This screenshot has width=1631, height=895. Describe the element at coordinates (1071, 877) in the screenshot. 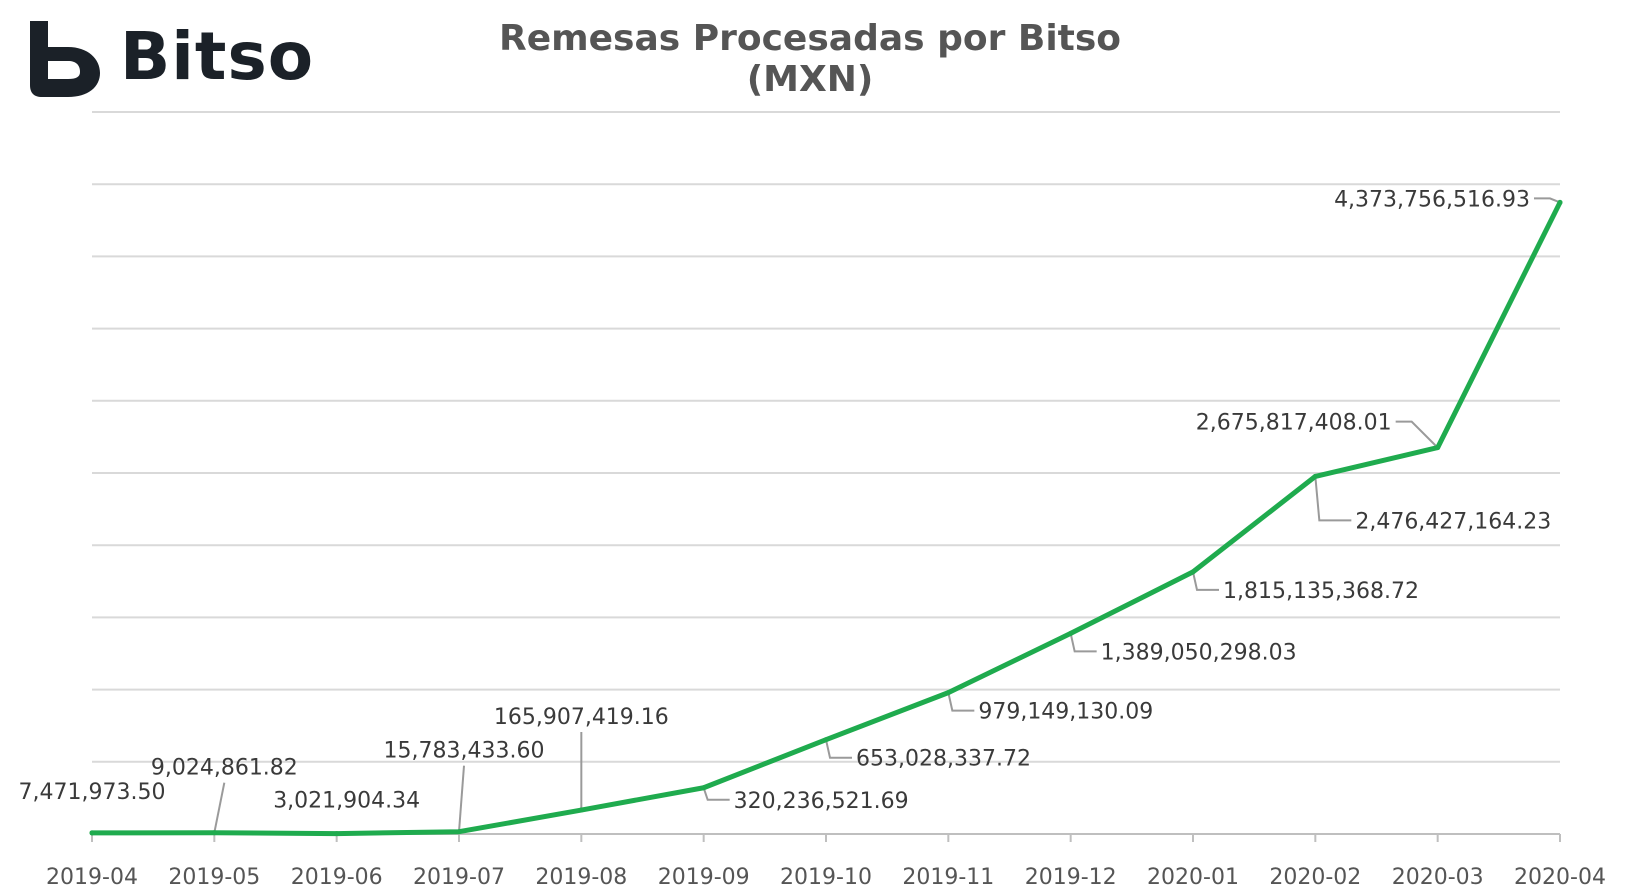

I see `x-tick-label: 2019-12` at that location.